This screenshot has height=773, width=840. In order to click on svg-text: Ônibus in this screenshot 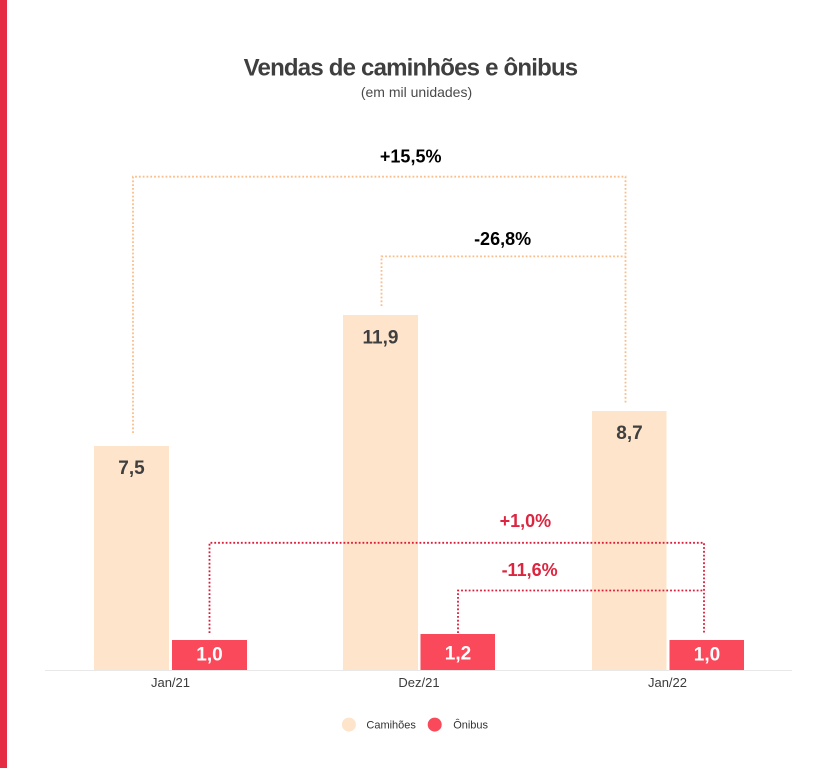, I will do `click(470, 725)`.